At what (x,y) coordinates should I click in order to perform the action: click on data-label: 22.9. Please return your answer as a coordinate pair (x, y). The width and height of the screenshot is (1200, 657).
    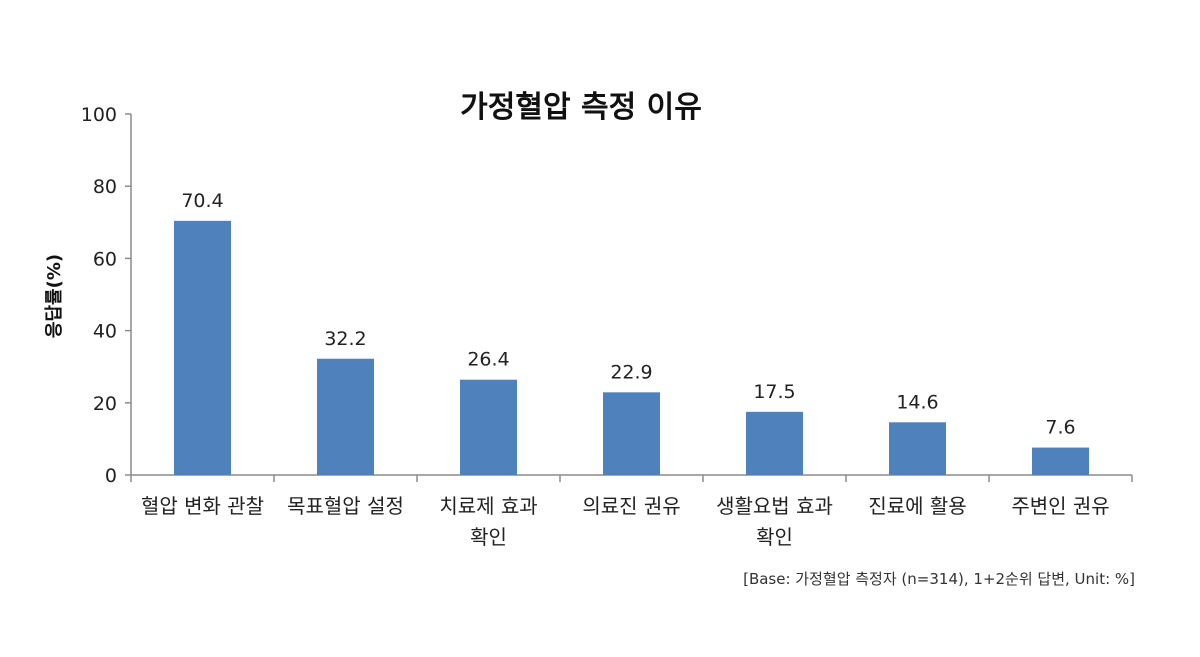
    Looking at the image, I should click on (631, 372).